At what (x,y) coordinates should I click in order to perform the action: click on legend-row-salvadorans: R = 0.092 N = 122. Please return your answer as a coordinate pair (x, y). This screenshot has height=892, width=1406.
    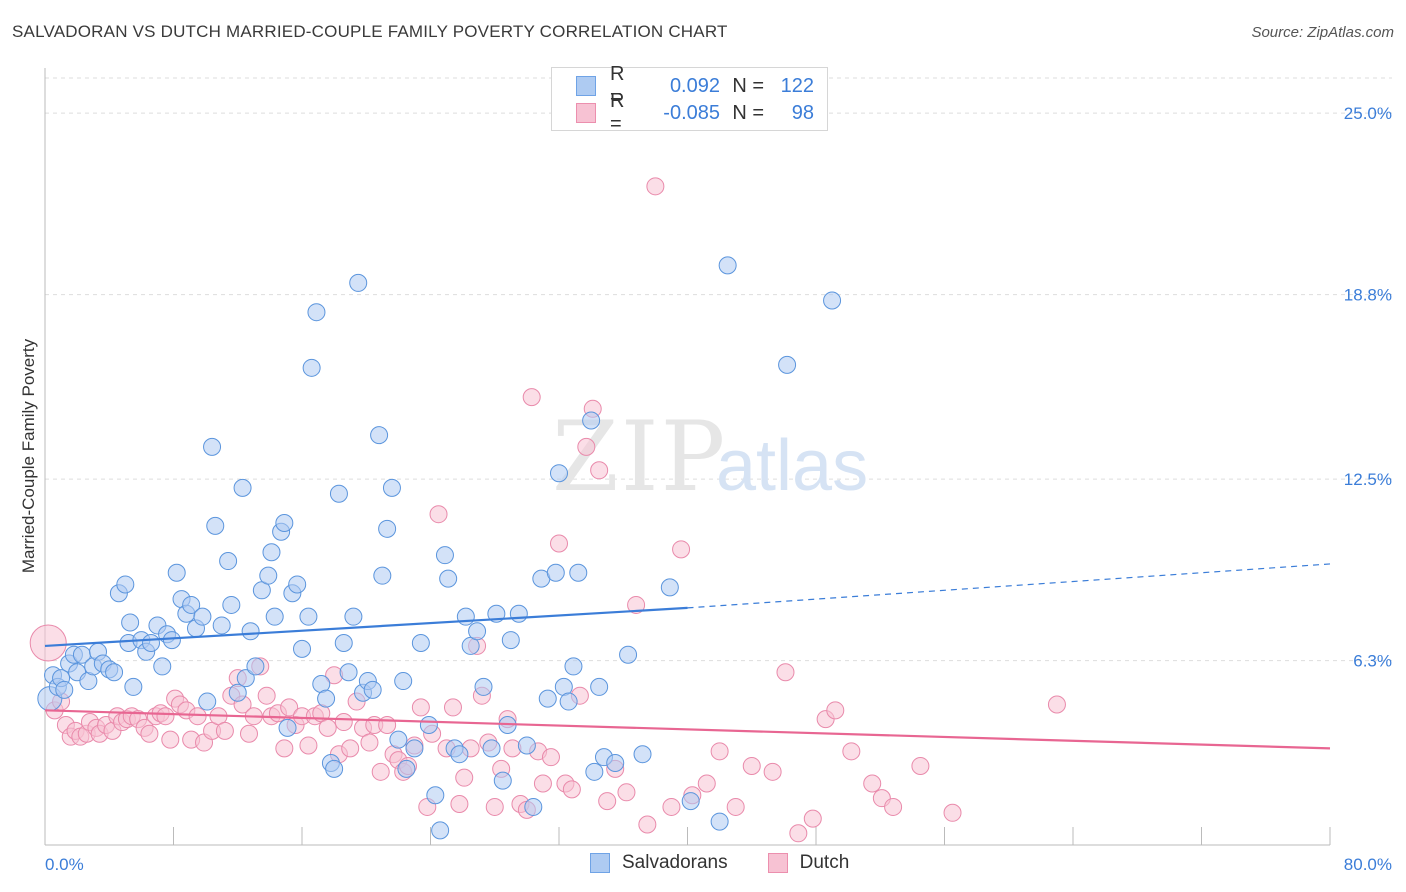
    Looking at the image, I should click on (695, 85).